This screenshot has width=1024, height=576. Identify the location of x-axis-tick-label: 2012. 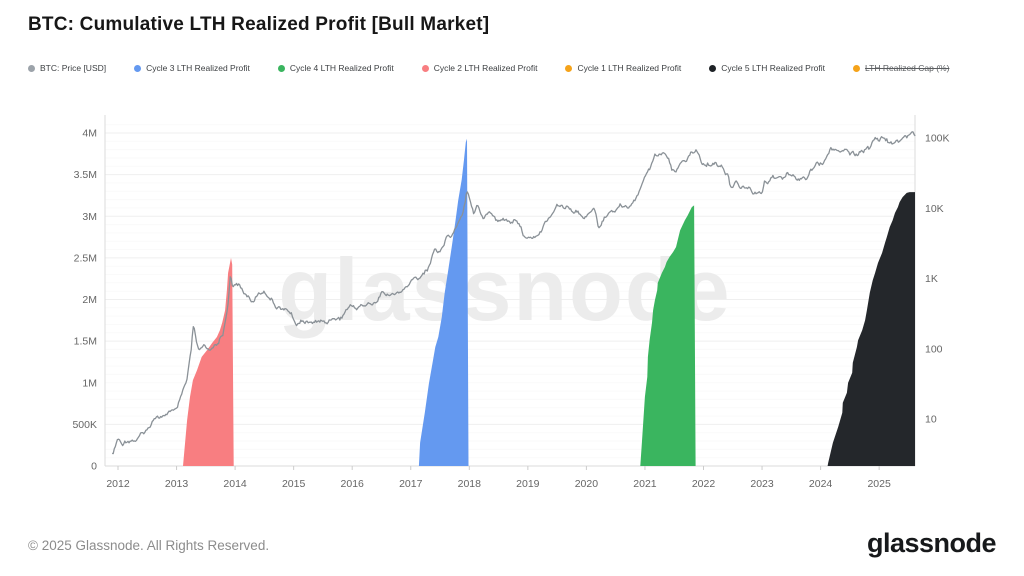
(118, 484).